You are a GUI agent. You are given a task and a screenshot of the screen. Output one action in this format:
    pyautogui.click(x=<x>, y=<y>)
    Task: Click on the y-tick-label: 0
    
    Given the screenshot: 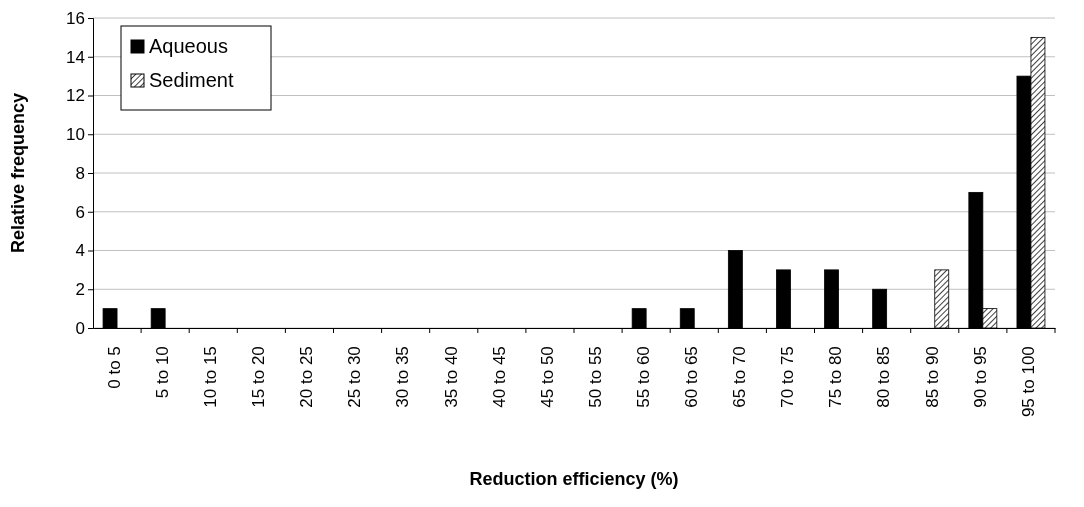 What is the action you would take?
    pyautogui.click(x=80, y=328)
    